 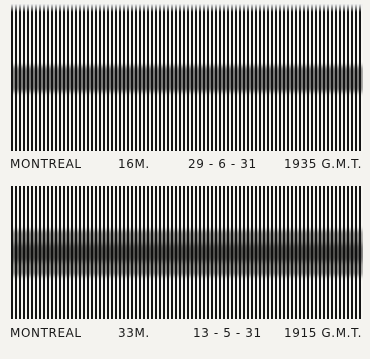 I want to click on caption-wavelength: 33M., so click(x=134, y=333).